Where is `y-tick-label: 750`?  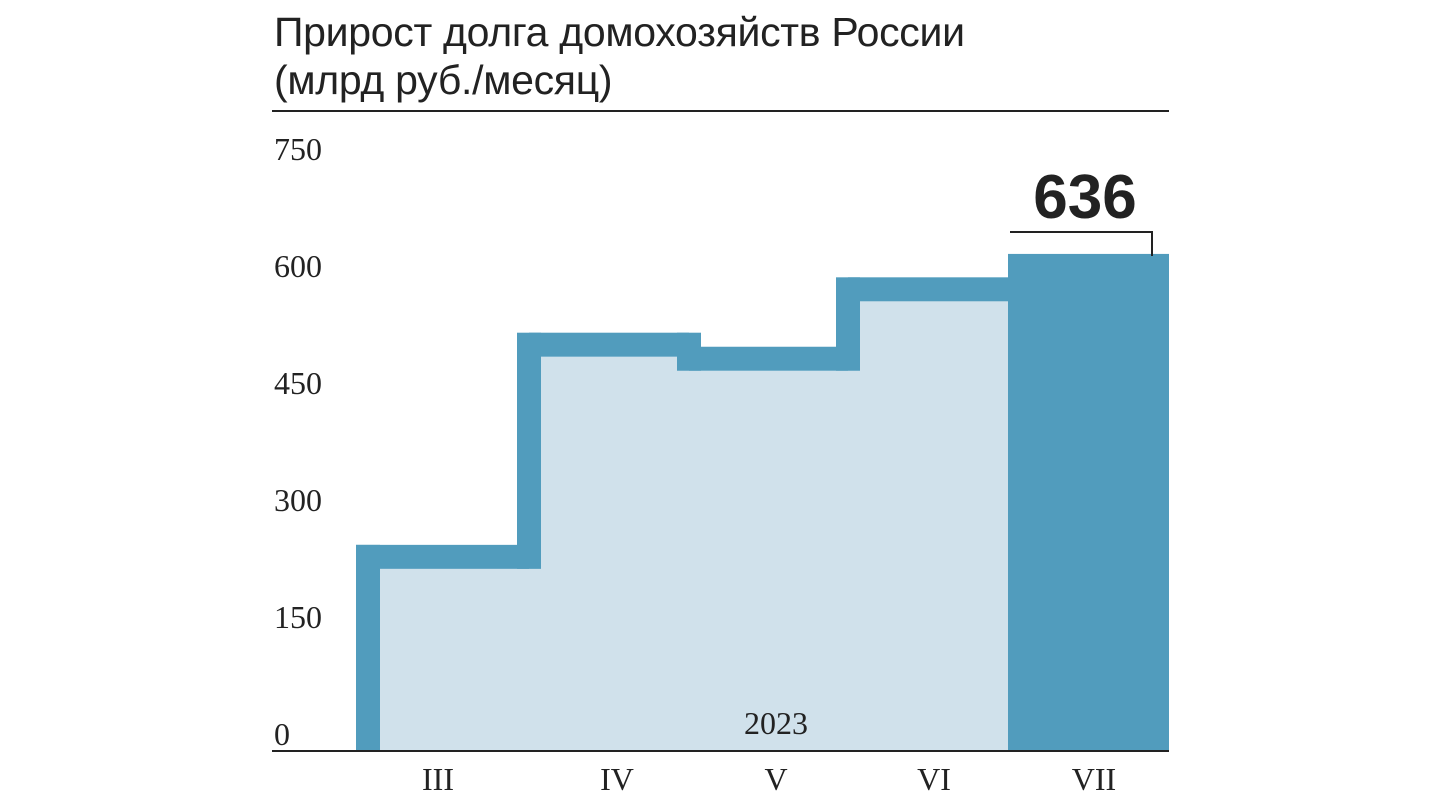
y-tick-label: 750 is located at coordinates (298, 149).